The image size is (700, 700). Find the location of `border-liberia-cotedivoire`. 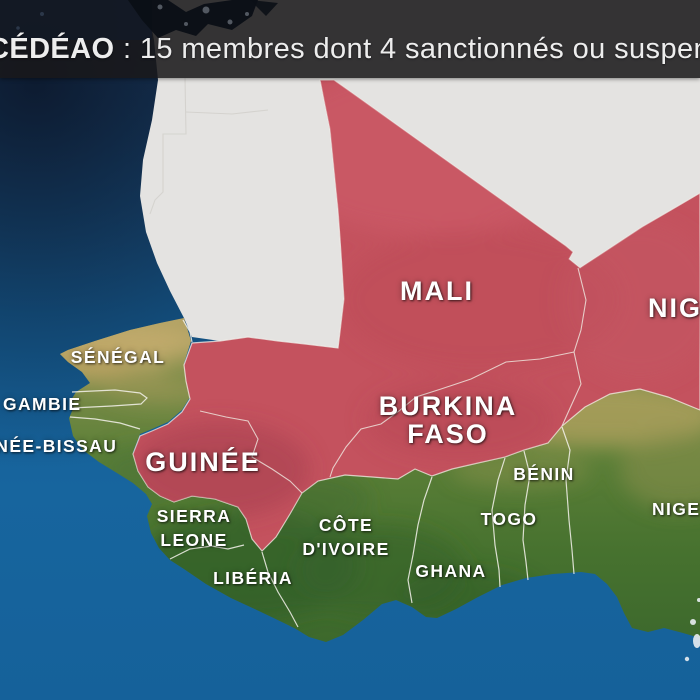

border-liberia-cotedivoire is located at coordinates (280, 589).